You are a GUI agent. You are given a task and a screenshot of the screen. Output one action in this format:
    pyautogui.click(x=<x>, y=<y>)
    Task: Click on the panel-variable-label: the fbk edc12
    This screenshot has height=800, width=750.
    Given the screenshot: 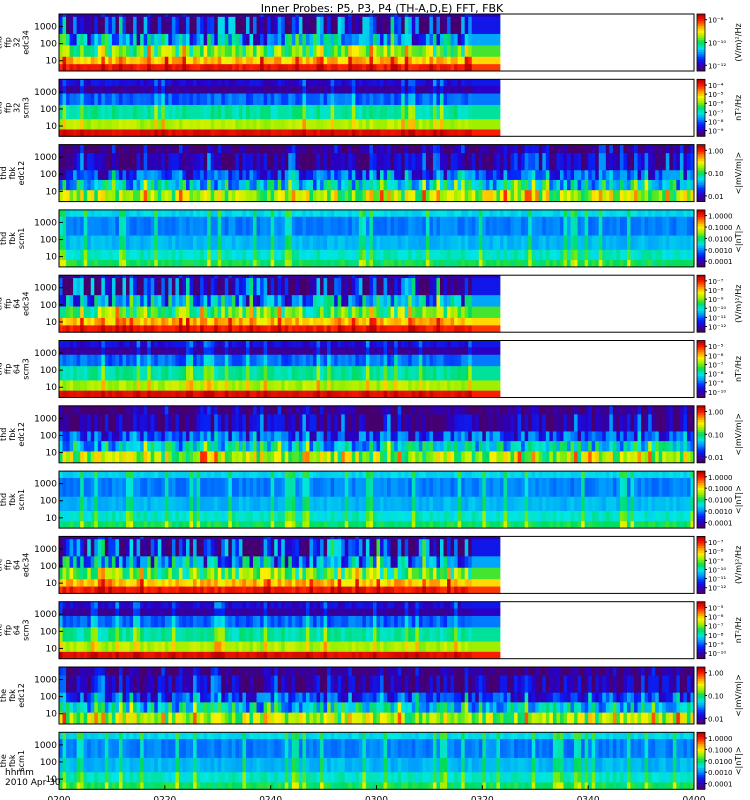 What is the action you would take?
    pyautogui.click(x=13, y=695)
    